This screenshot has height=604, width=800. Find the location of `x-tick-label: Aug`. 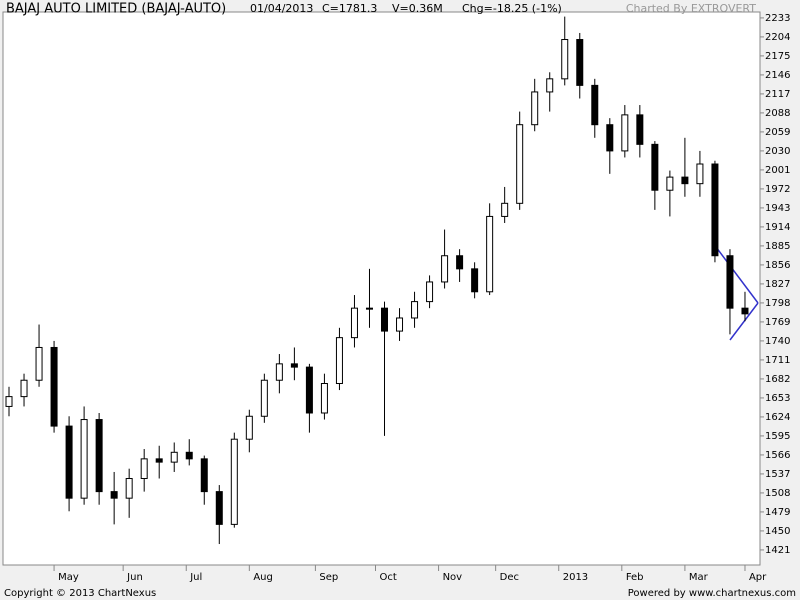

x-tick-label: Aug is located at coordinates (263, 577).